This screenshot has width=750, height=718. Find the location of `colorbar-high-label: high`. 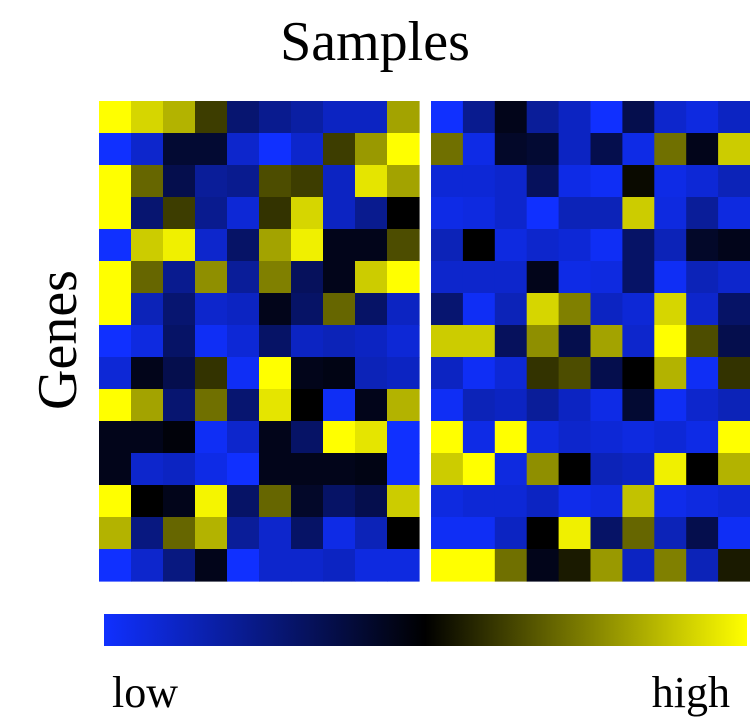

colorbar-high-label: high is located at coordinates (690, 692).